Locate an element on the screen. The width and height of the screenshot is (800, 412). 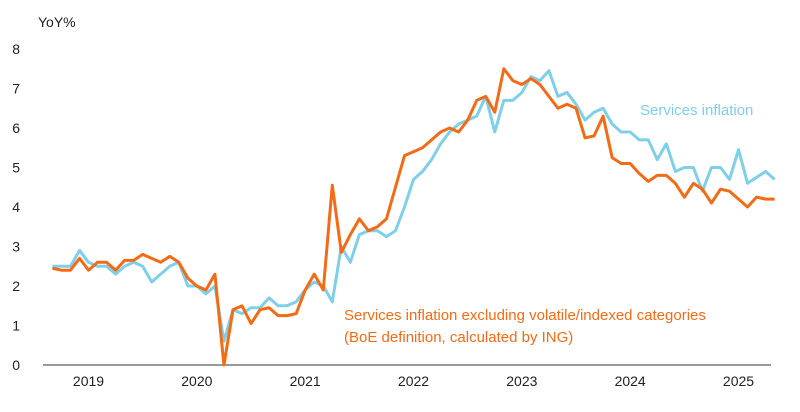
y-axis-label: YoY% is located at coordinates (57, 22).